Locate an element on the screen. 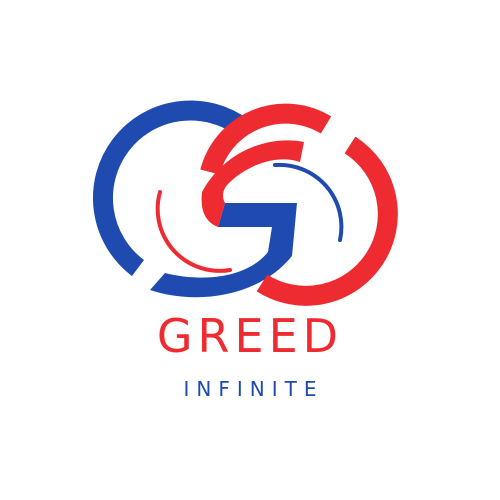  red-inner-arc is located at coordinates (193, 231).